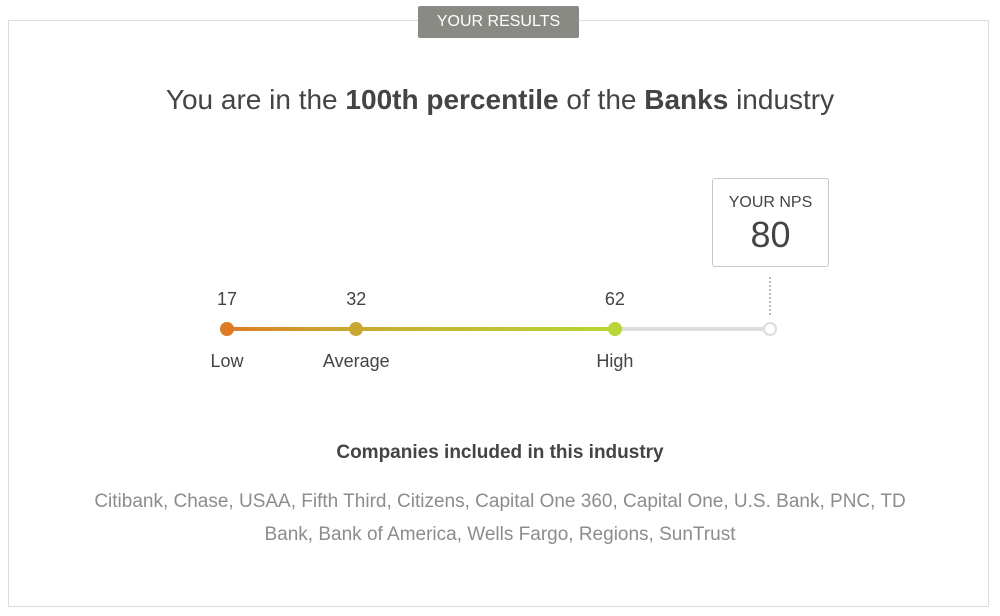  I want to click on scale-track-rest, so click(692, 329).